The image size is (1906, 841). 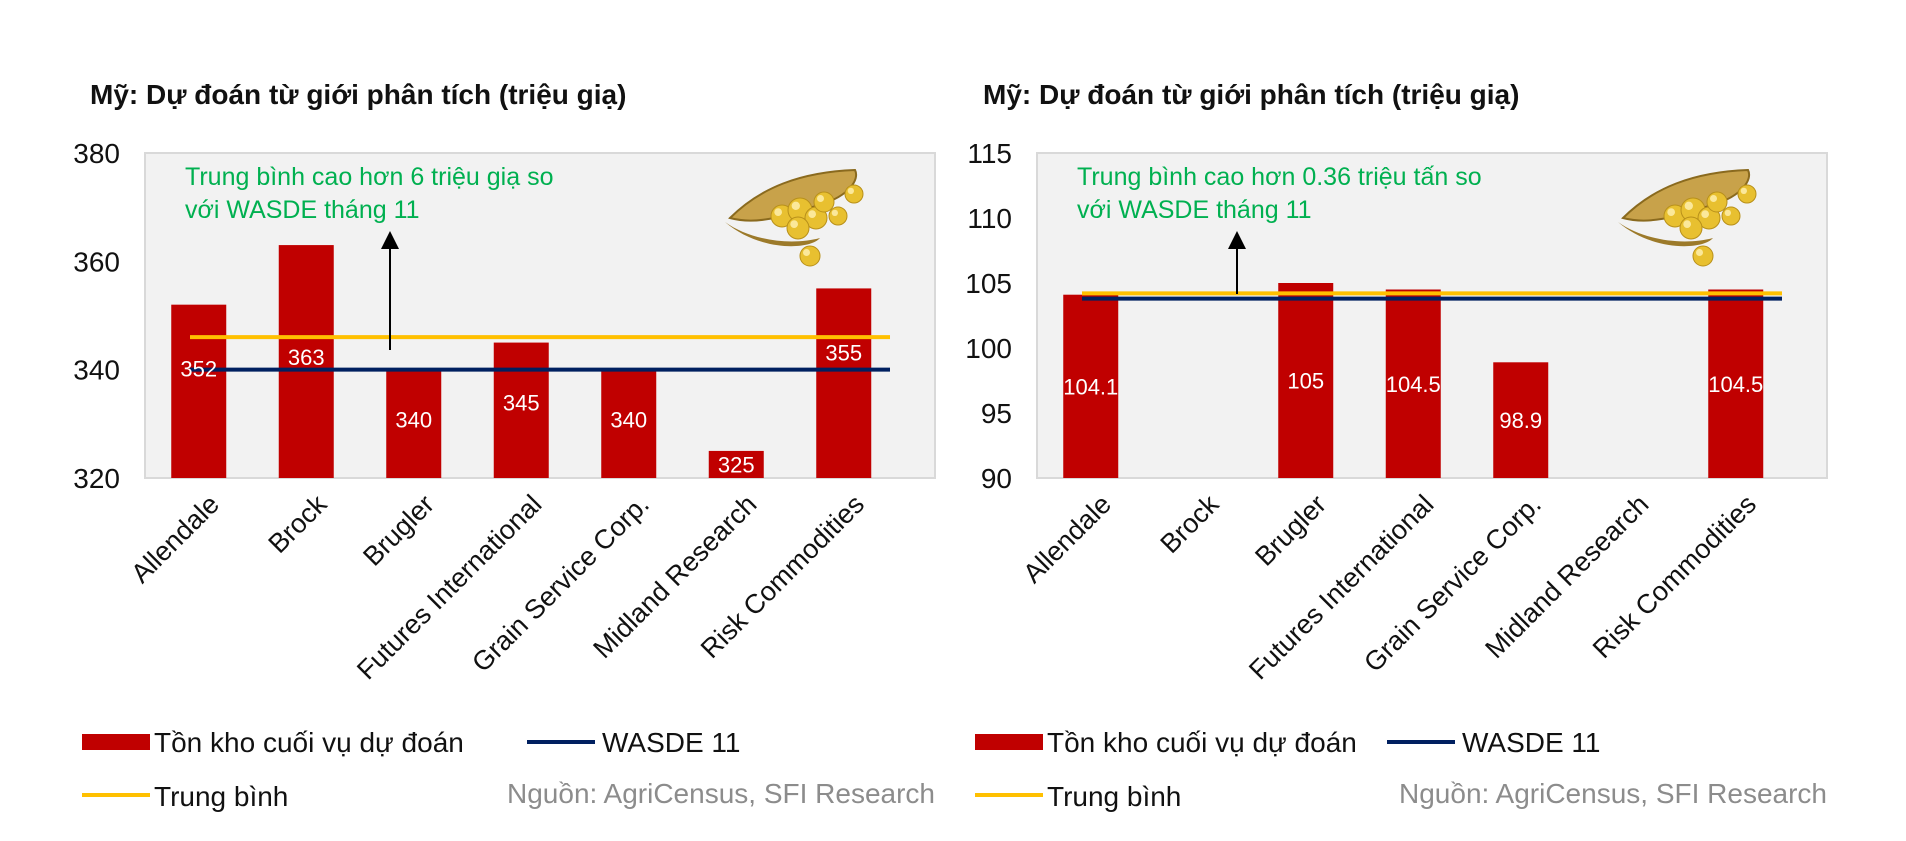 I want to click on bar-brock, so click(x=306, y=361).